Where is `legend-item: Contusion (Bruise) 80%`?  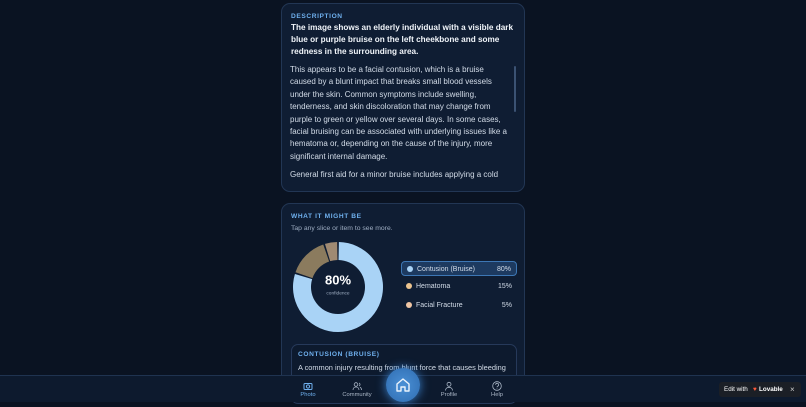 legend-item: Contusion (Bruise) 80% is located at coordinates (459, 268).